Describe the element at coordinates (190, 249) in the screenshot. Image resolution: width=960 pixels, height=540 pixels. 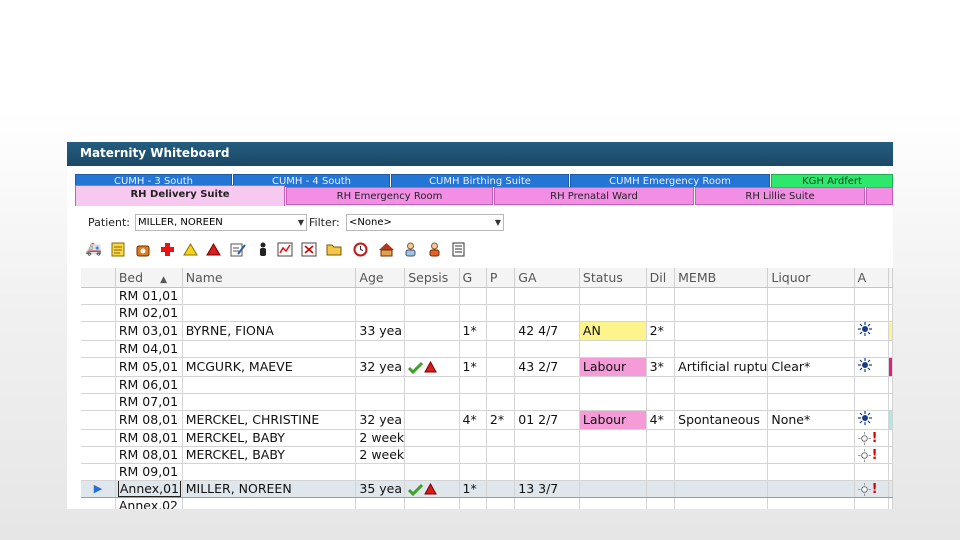
I see `yellow-triangle-icon` at that location.